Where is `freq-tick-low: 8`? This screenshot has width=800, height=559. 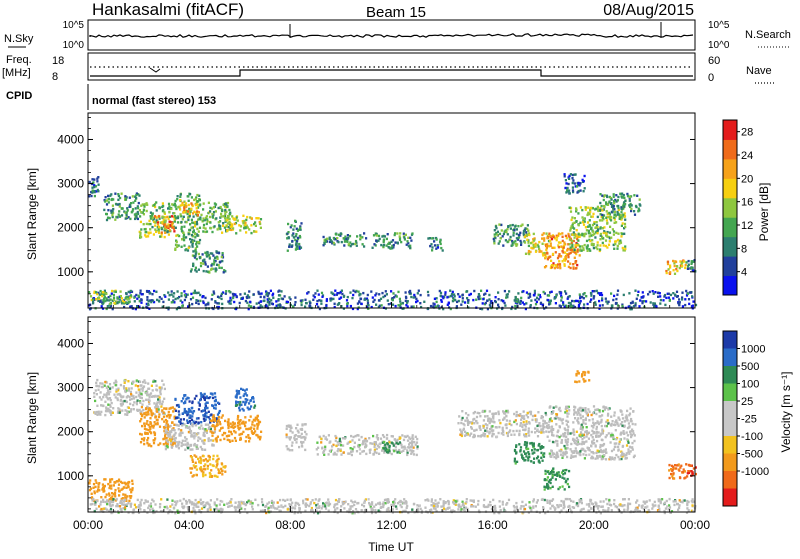 freq-tick-low: 8 is located at coordinates (55, 77).